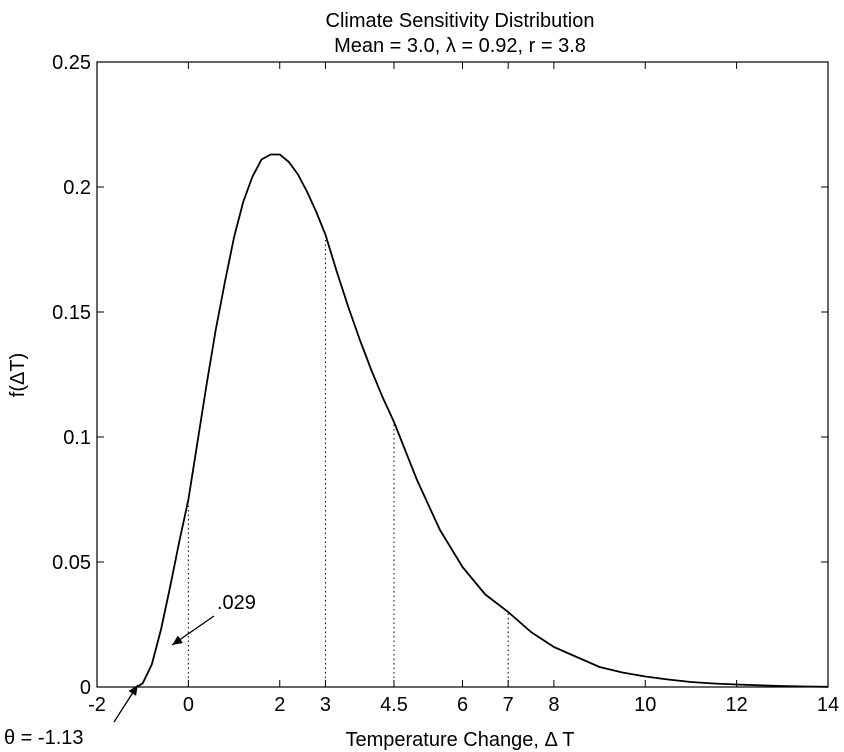 The height and width of the screenshot is (752, 844). I want to click on annotation-029-arrow-head, so click(177, 640).